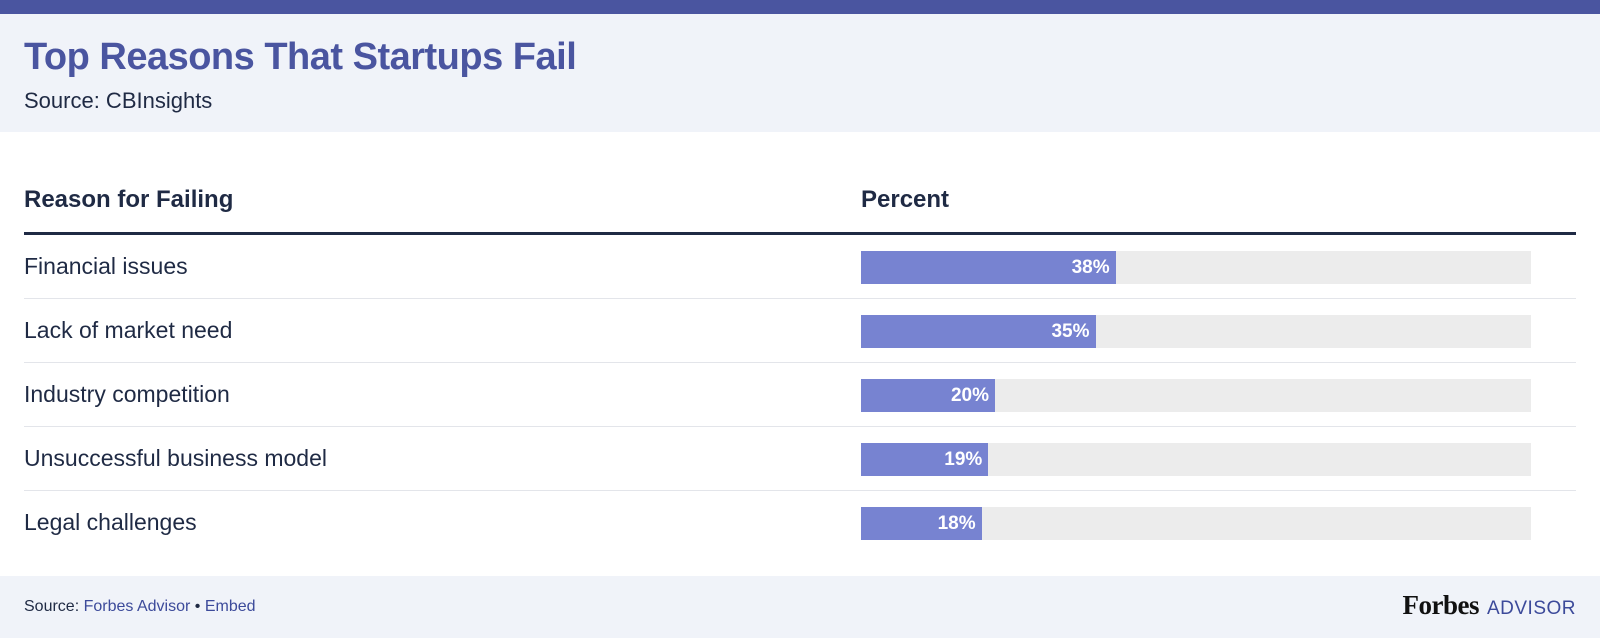  Describe the element at coordinates (963, 459) in the screenshot. I see `bar-value-label: 19%` at that location.